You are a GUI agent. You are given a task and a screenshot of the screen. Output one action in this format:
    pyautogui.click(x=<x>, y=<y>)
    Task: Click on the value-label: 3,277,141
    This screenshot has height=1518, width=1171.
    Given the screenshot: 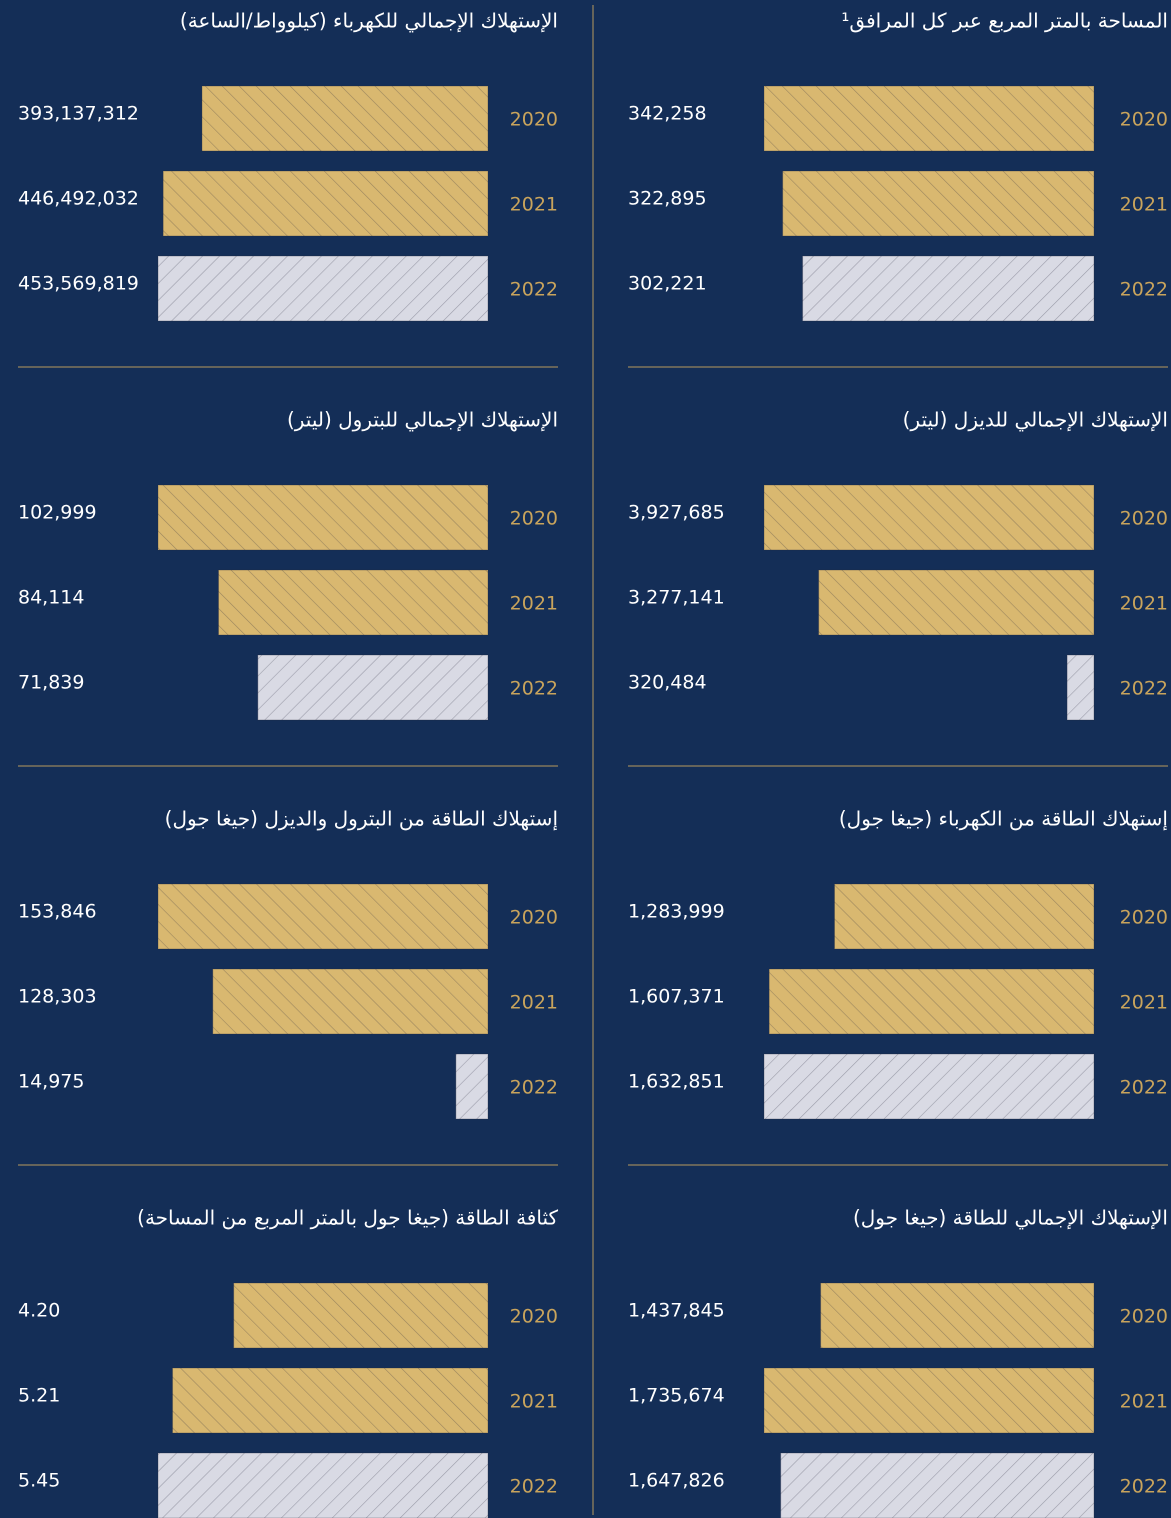 What is the action you would take?
    pyautogui.click(x=676, y=598)
    